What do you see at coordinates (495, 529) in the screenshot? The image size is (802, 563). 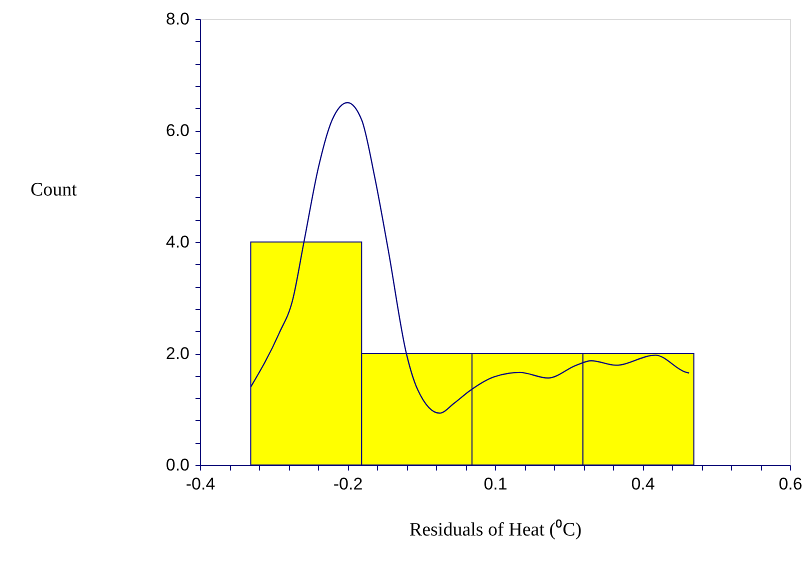 I see `x-axis-title: Residuals of Heat (⁰C)` at bounding box center [495, 529].